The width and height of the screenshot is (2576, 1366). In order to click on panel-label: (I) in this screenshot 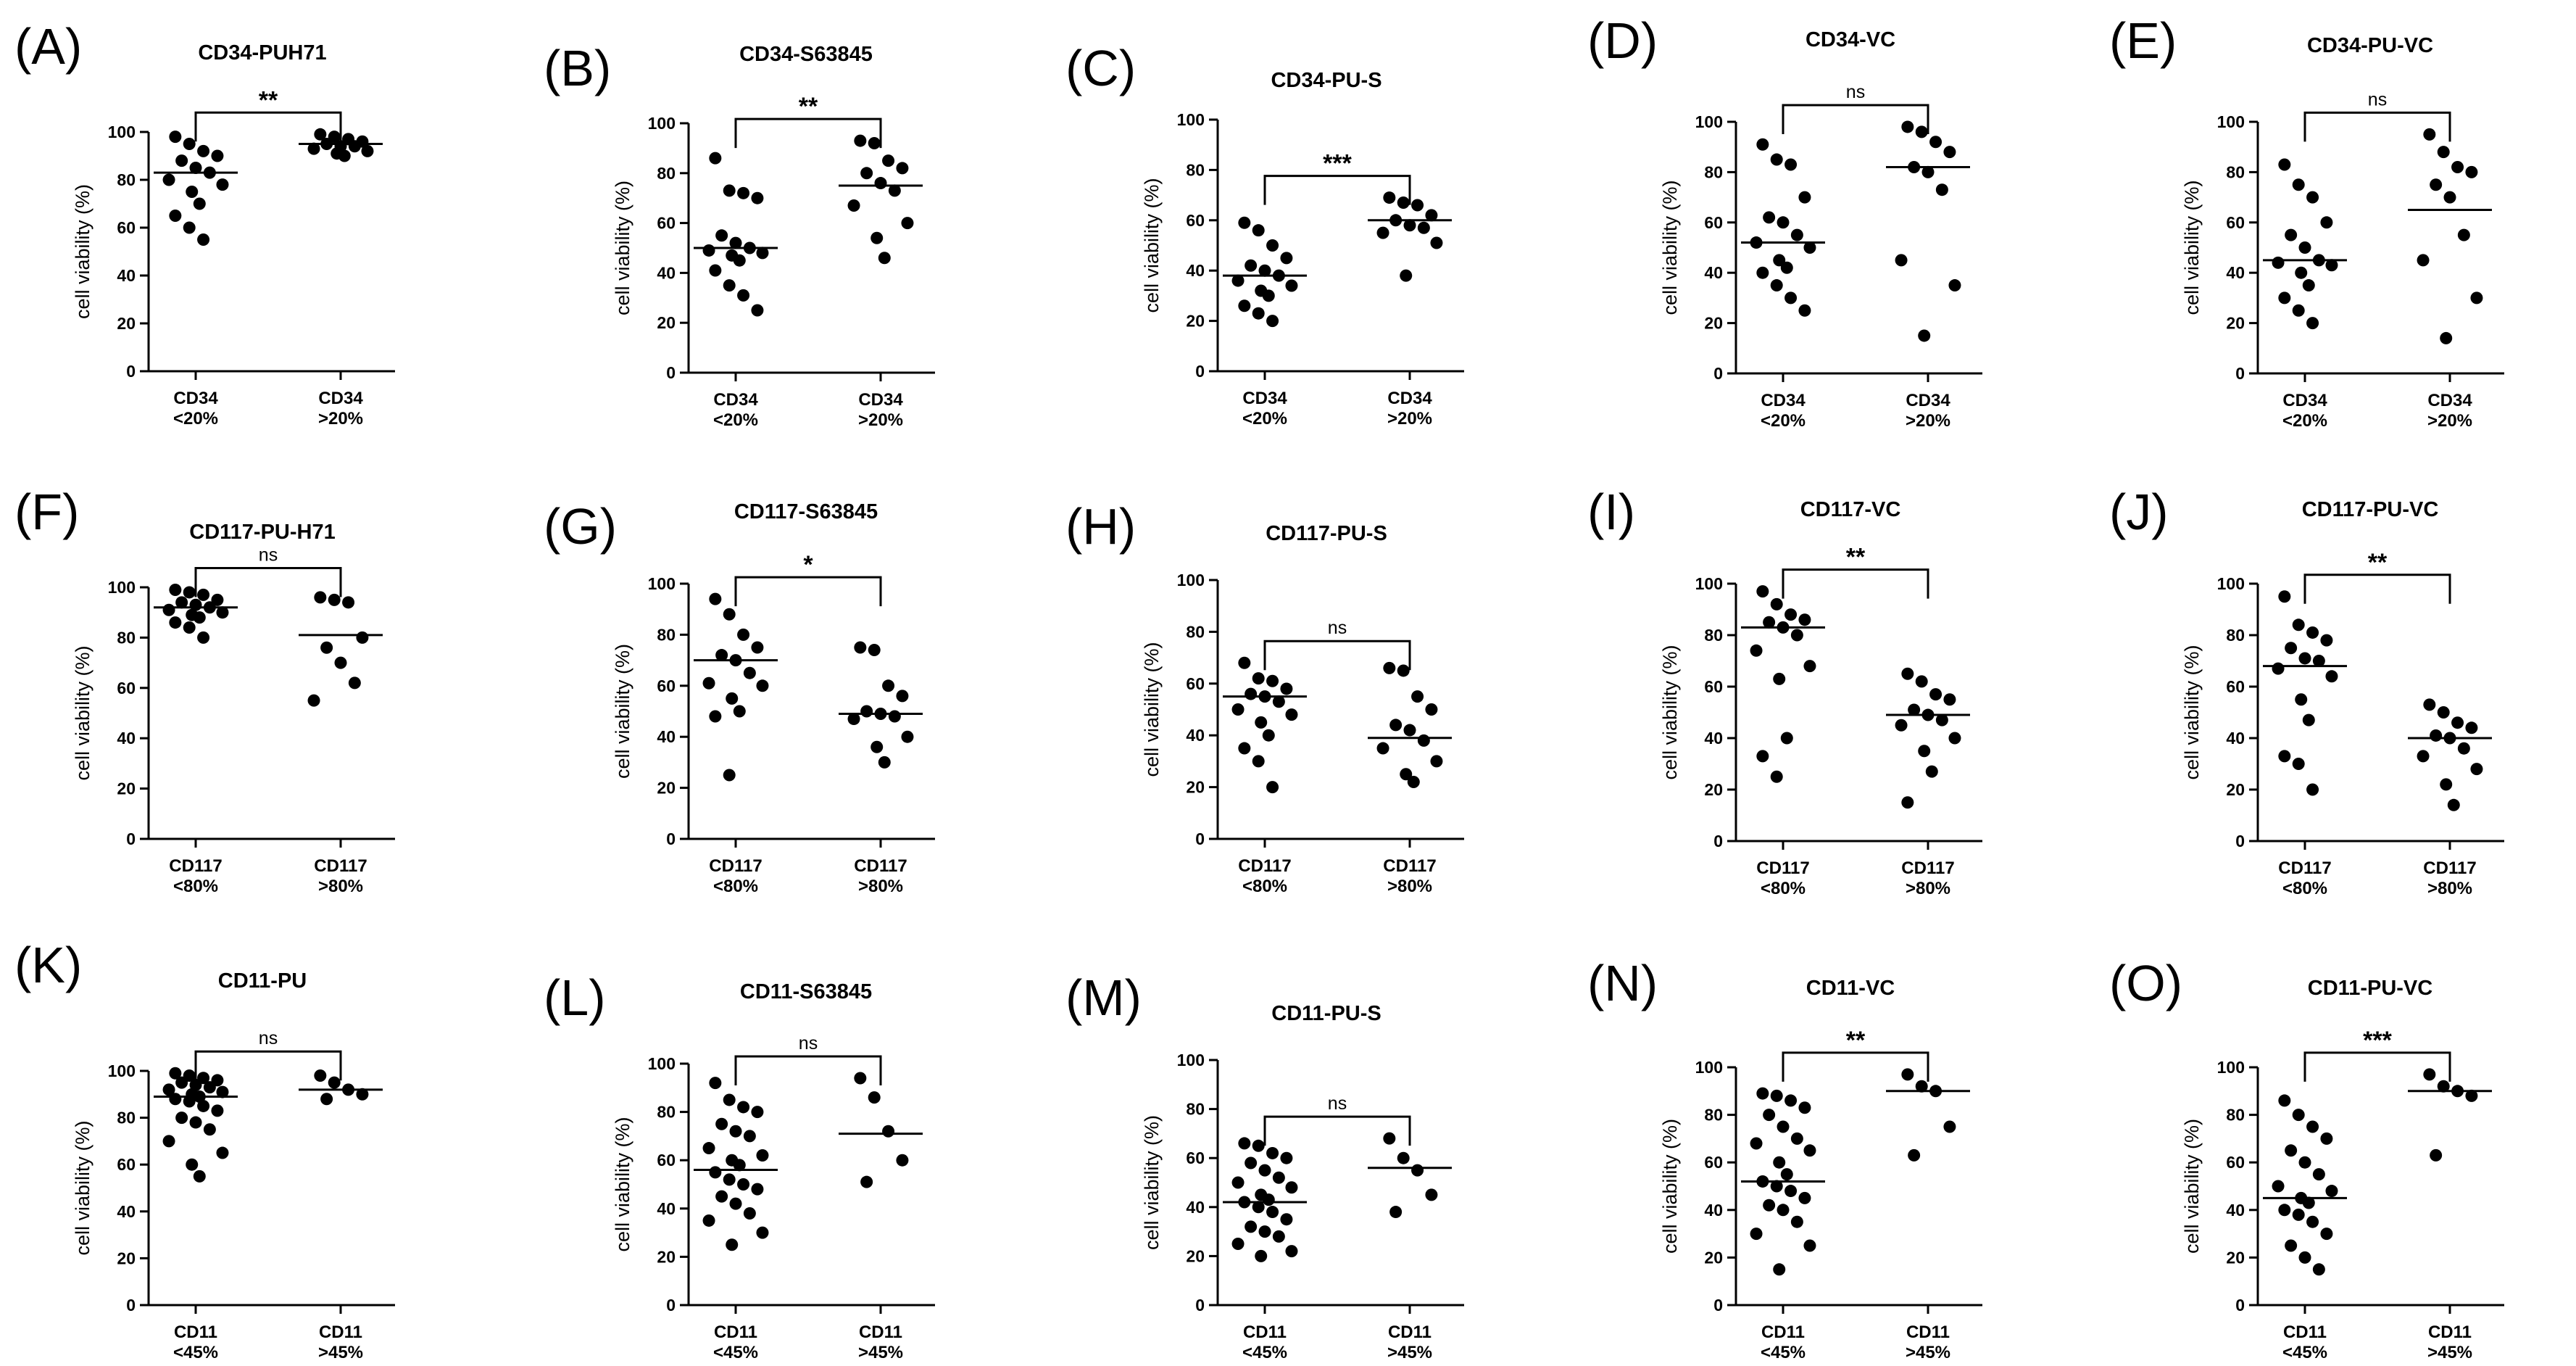, I will do `click(1611, 512)`.